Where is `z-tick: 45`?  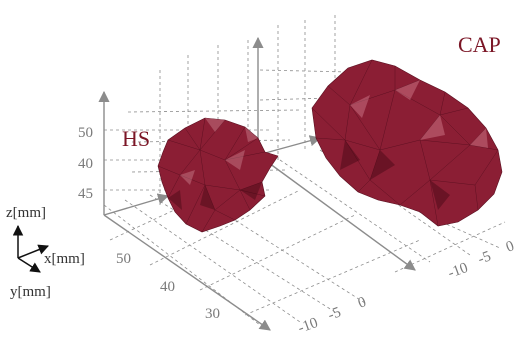 z-tick: 45 is located at coordinates (85, 194).